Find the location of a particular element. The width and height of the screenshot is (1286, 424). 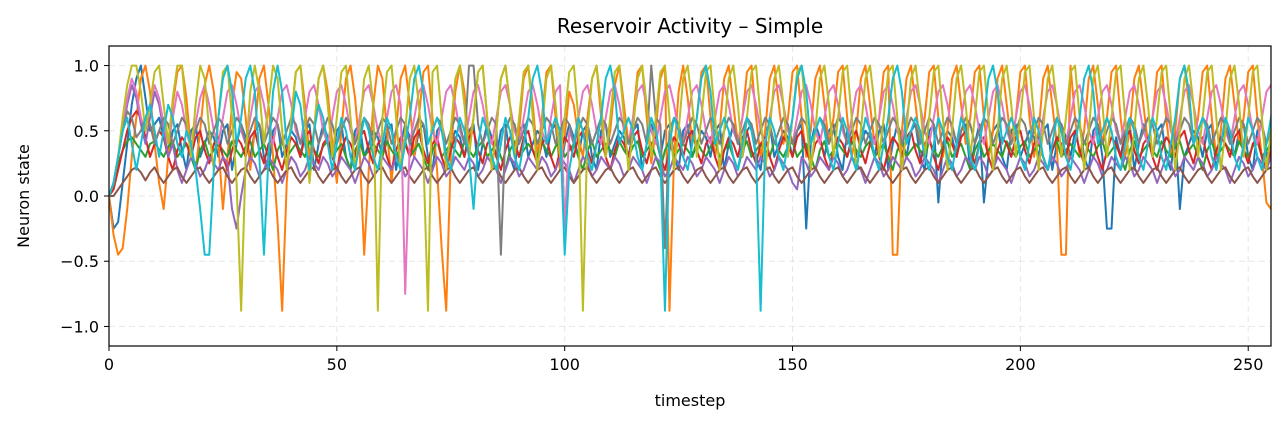

y-tick-label: −0.5 is located at coordinates (79, 261).